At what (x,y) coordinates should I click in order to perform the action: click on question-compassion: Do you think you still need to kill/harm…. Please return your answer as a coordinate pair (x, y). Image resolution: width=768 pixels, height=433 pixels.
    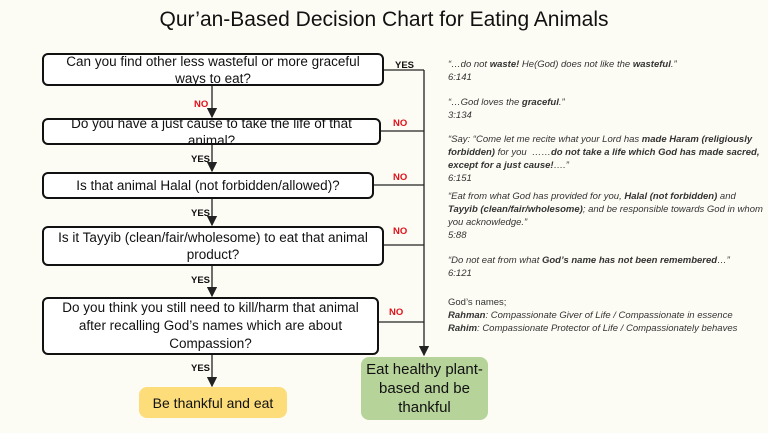
    Looking at the image, I should click on (210, 326).